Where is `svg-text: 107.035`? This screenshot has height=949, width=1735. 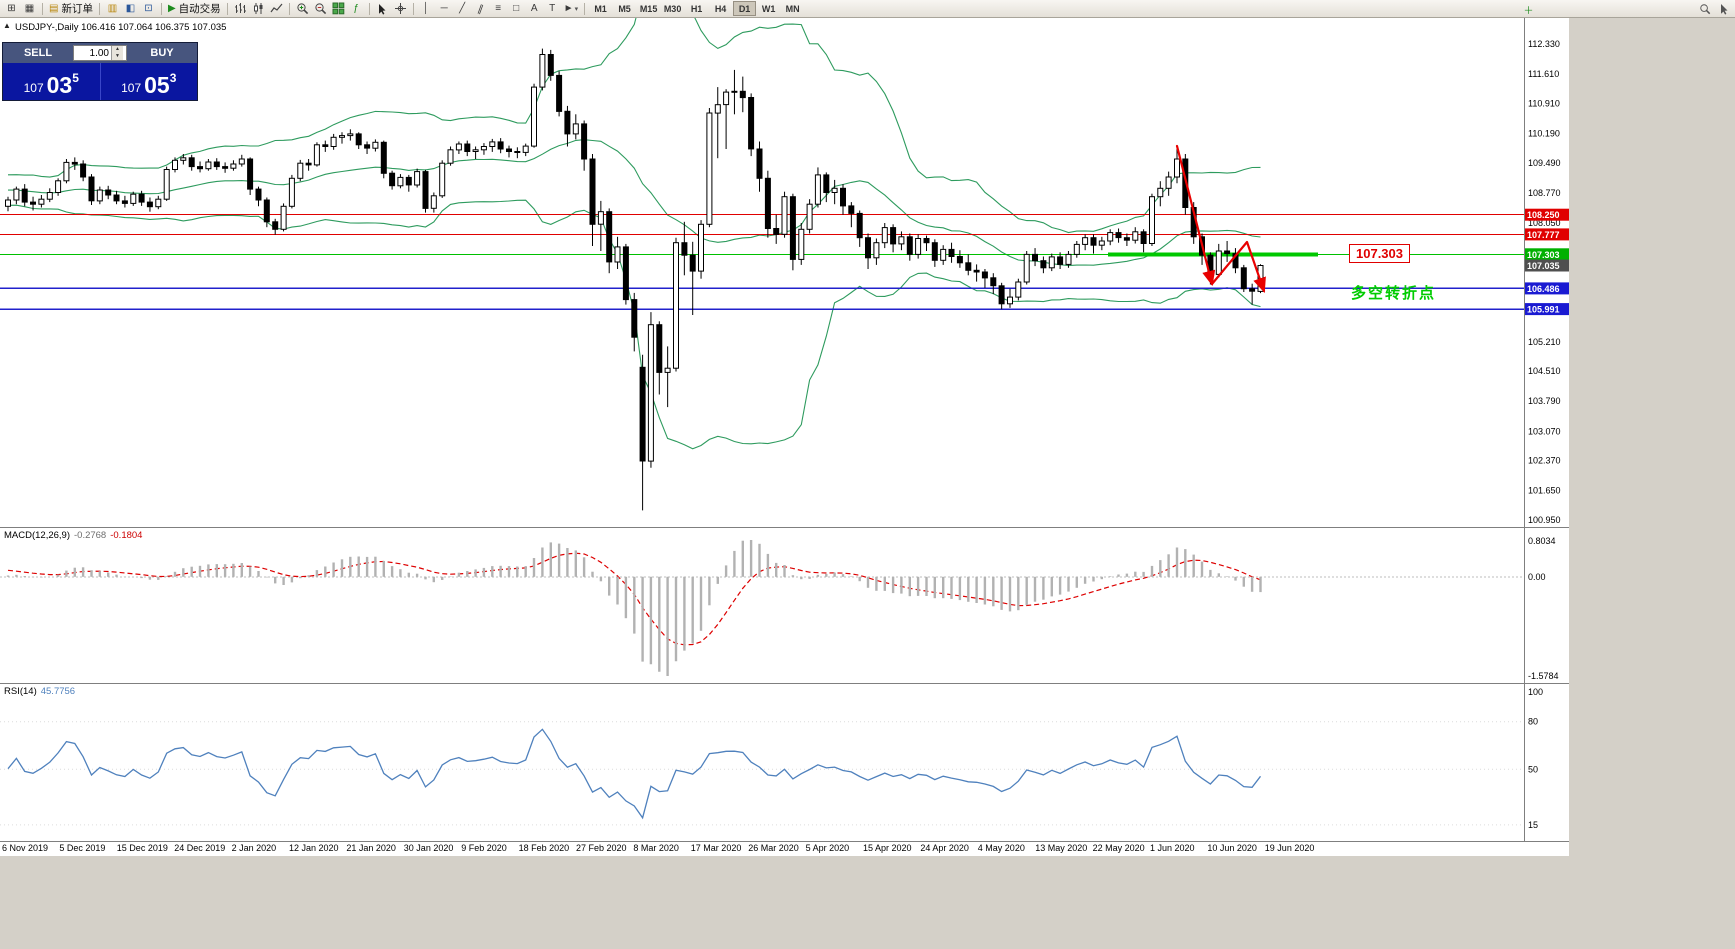 svg-text: 107.035 is located at coordinates (1543, 266).